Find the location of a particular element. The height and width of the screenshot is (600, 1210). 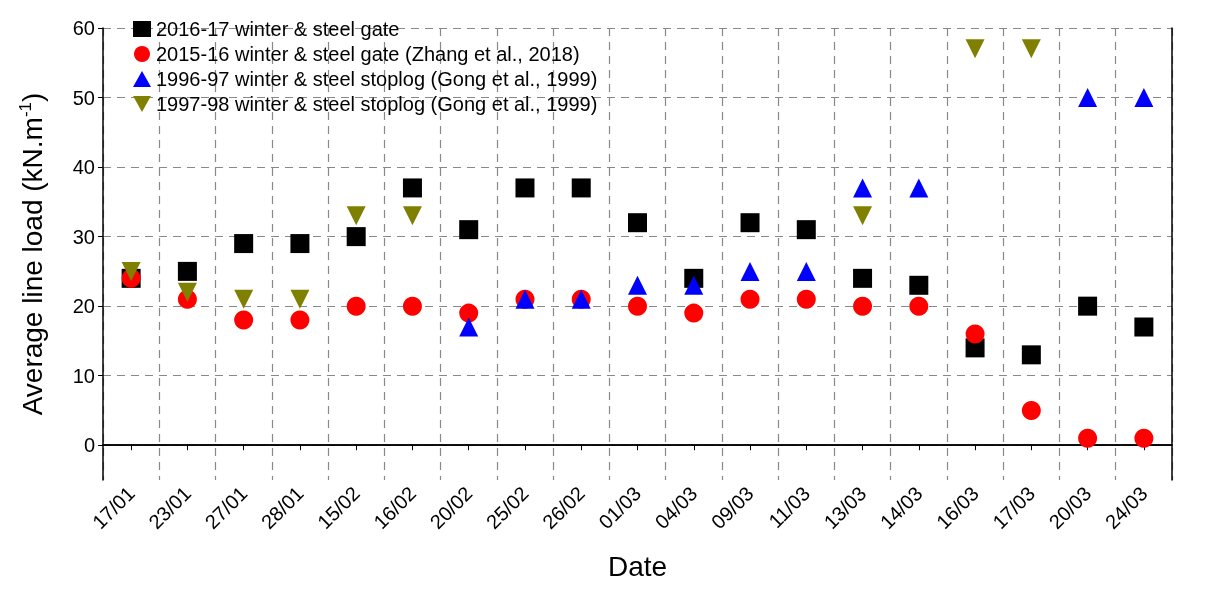

y-tick-label: 30 is located at coordinates (83, 236).